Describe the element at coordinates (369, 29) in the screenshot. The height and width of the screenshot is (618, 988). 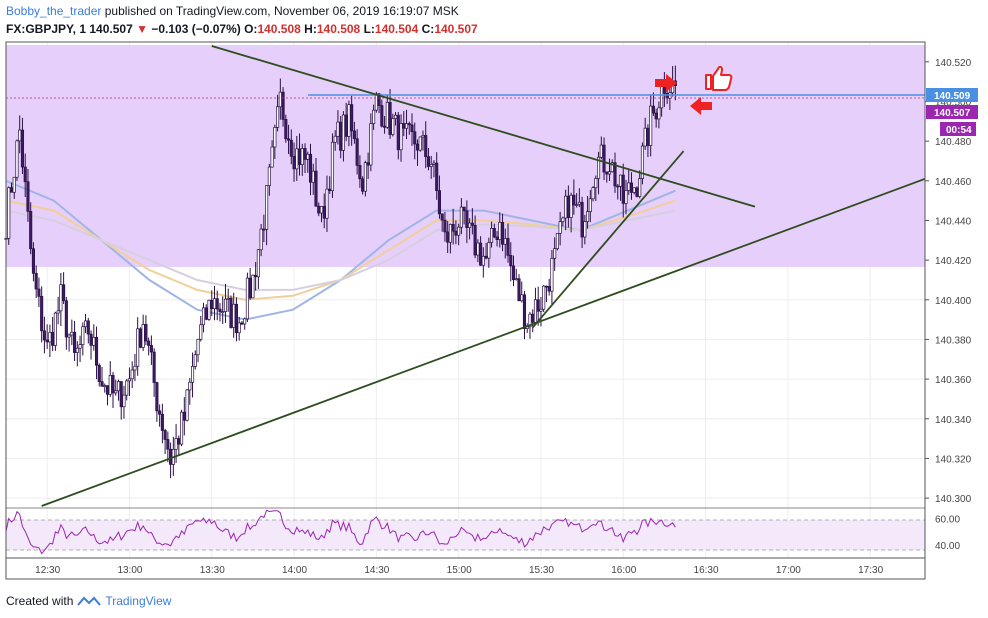
I see `low-label: L:` at that location.